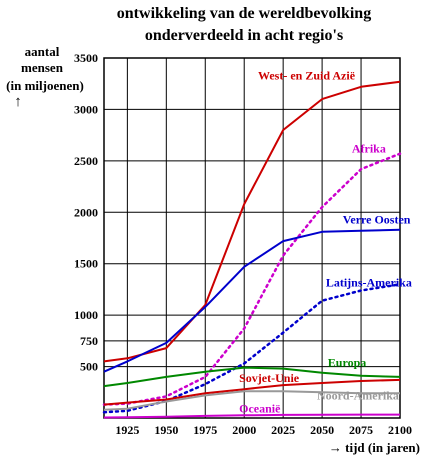  I want to click on x-tick-label: 2025, so click(283, 430).